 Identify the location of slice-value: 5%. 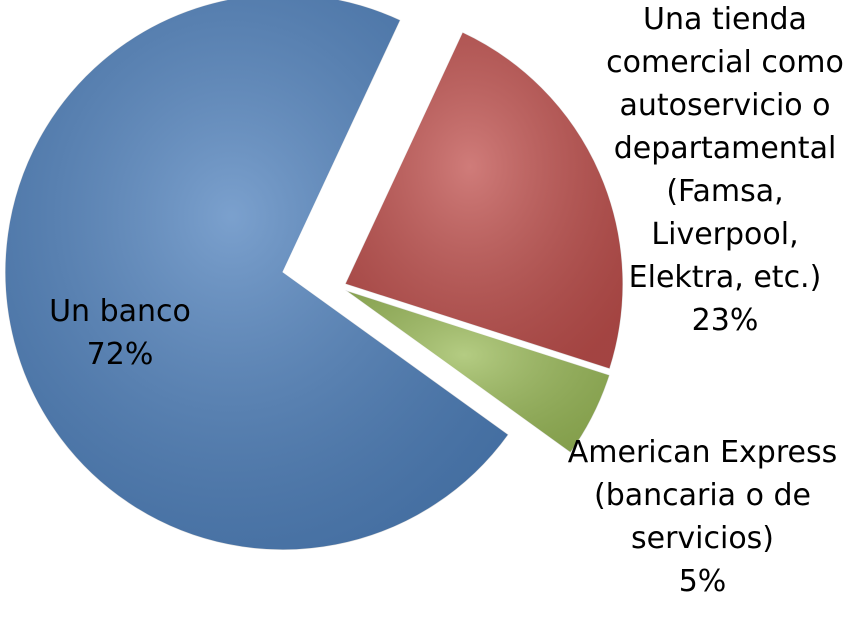
(702, 581).